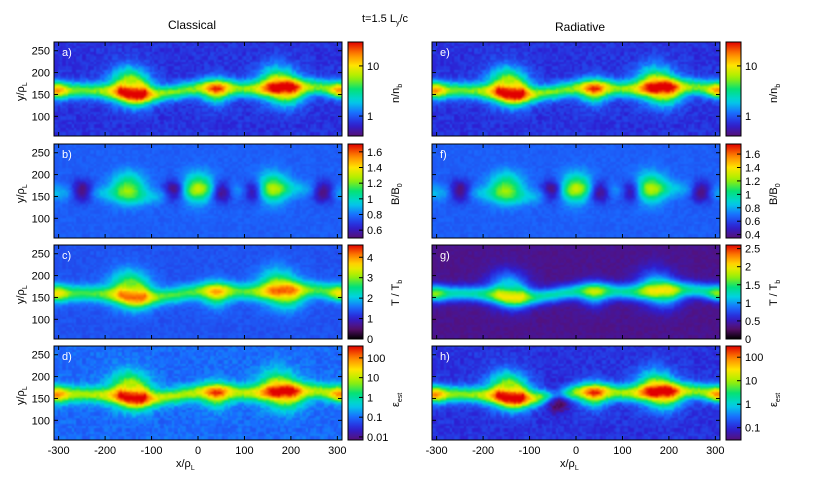  I want to click on colorbar-tick-label-d-0: 100, so click(376, 359).